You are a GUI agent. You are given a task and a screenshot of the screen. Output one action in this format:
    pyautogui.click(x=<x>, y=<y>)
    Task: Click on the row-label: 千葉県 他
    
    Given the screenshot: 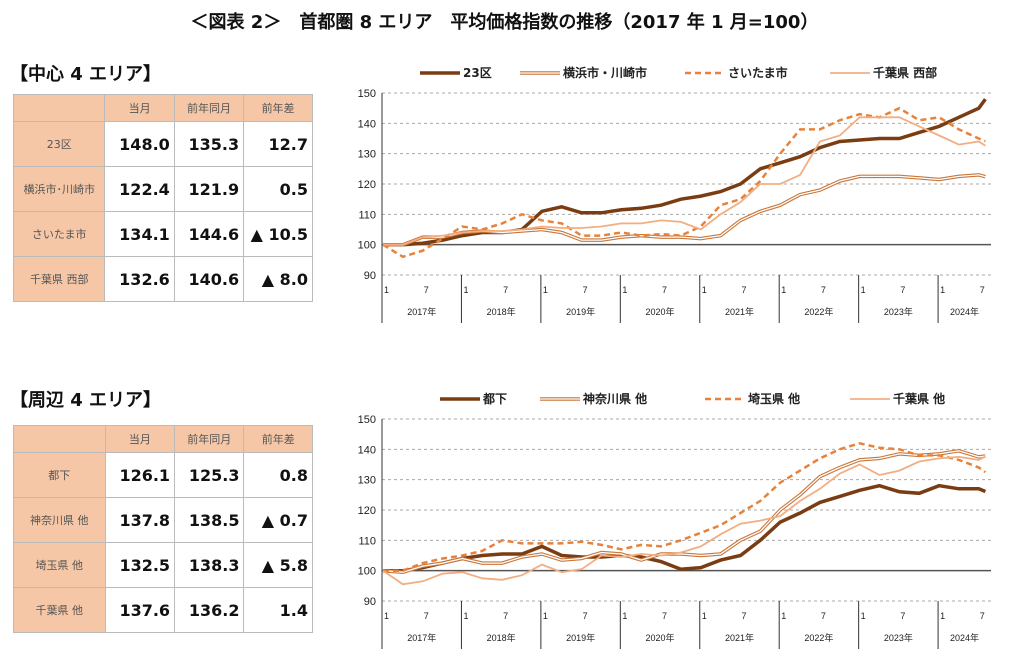 What is the action you would take?
    pyautogui.click(x=59, y=610)
    